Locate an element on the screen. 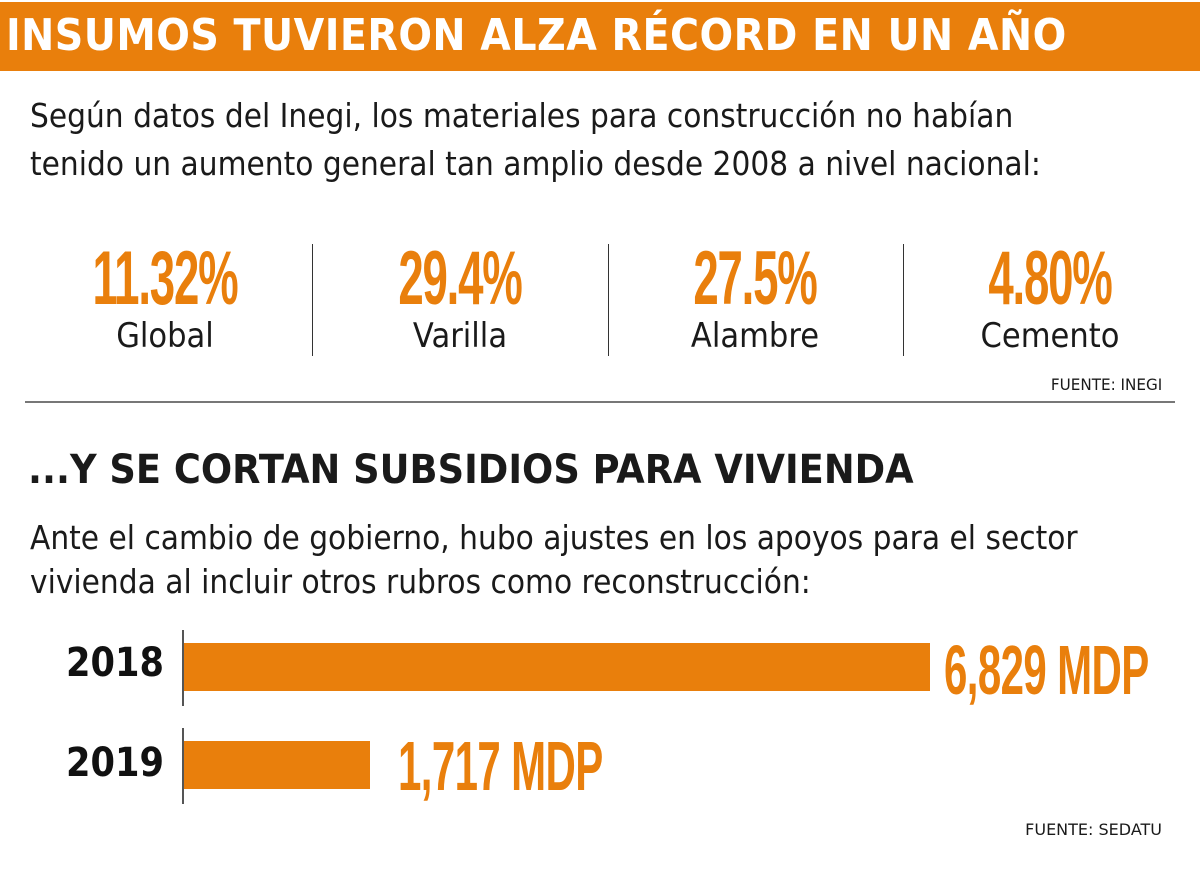  stat-label: Varilla is located at coordinates (460, 336).